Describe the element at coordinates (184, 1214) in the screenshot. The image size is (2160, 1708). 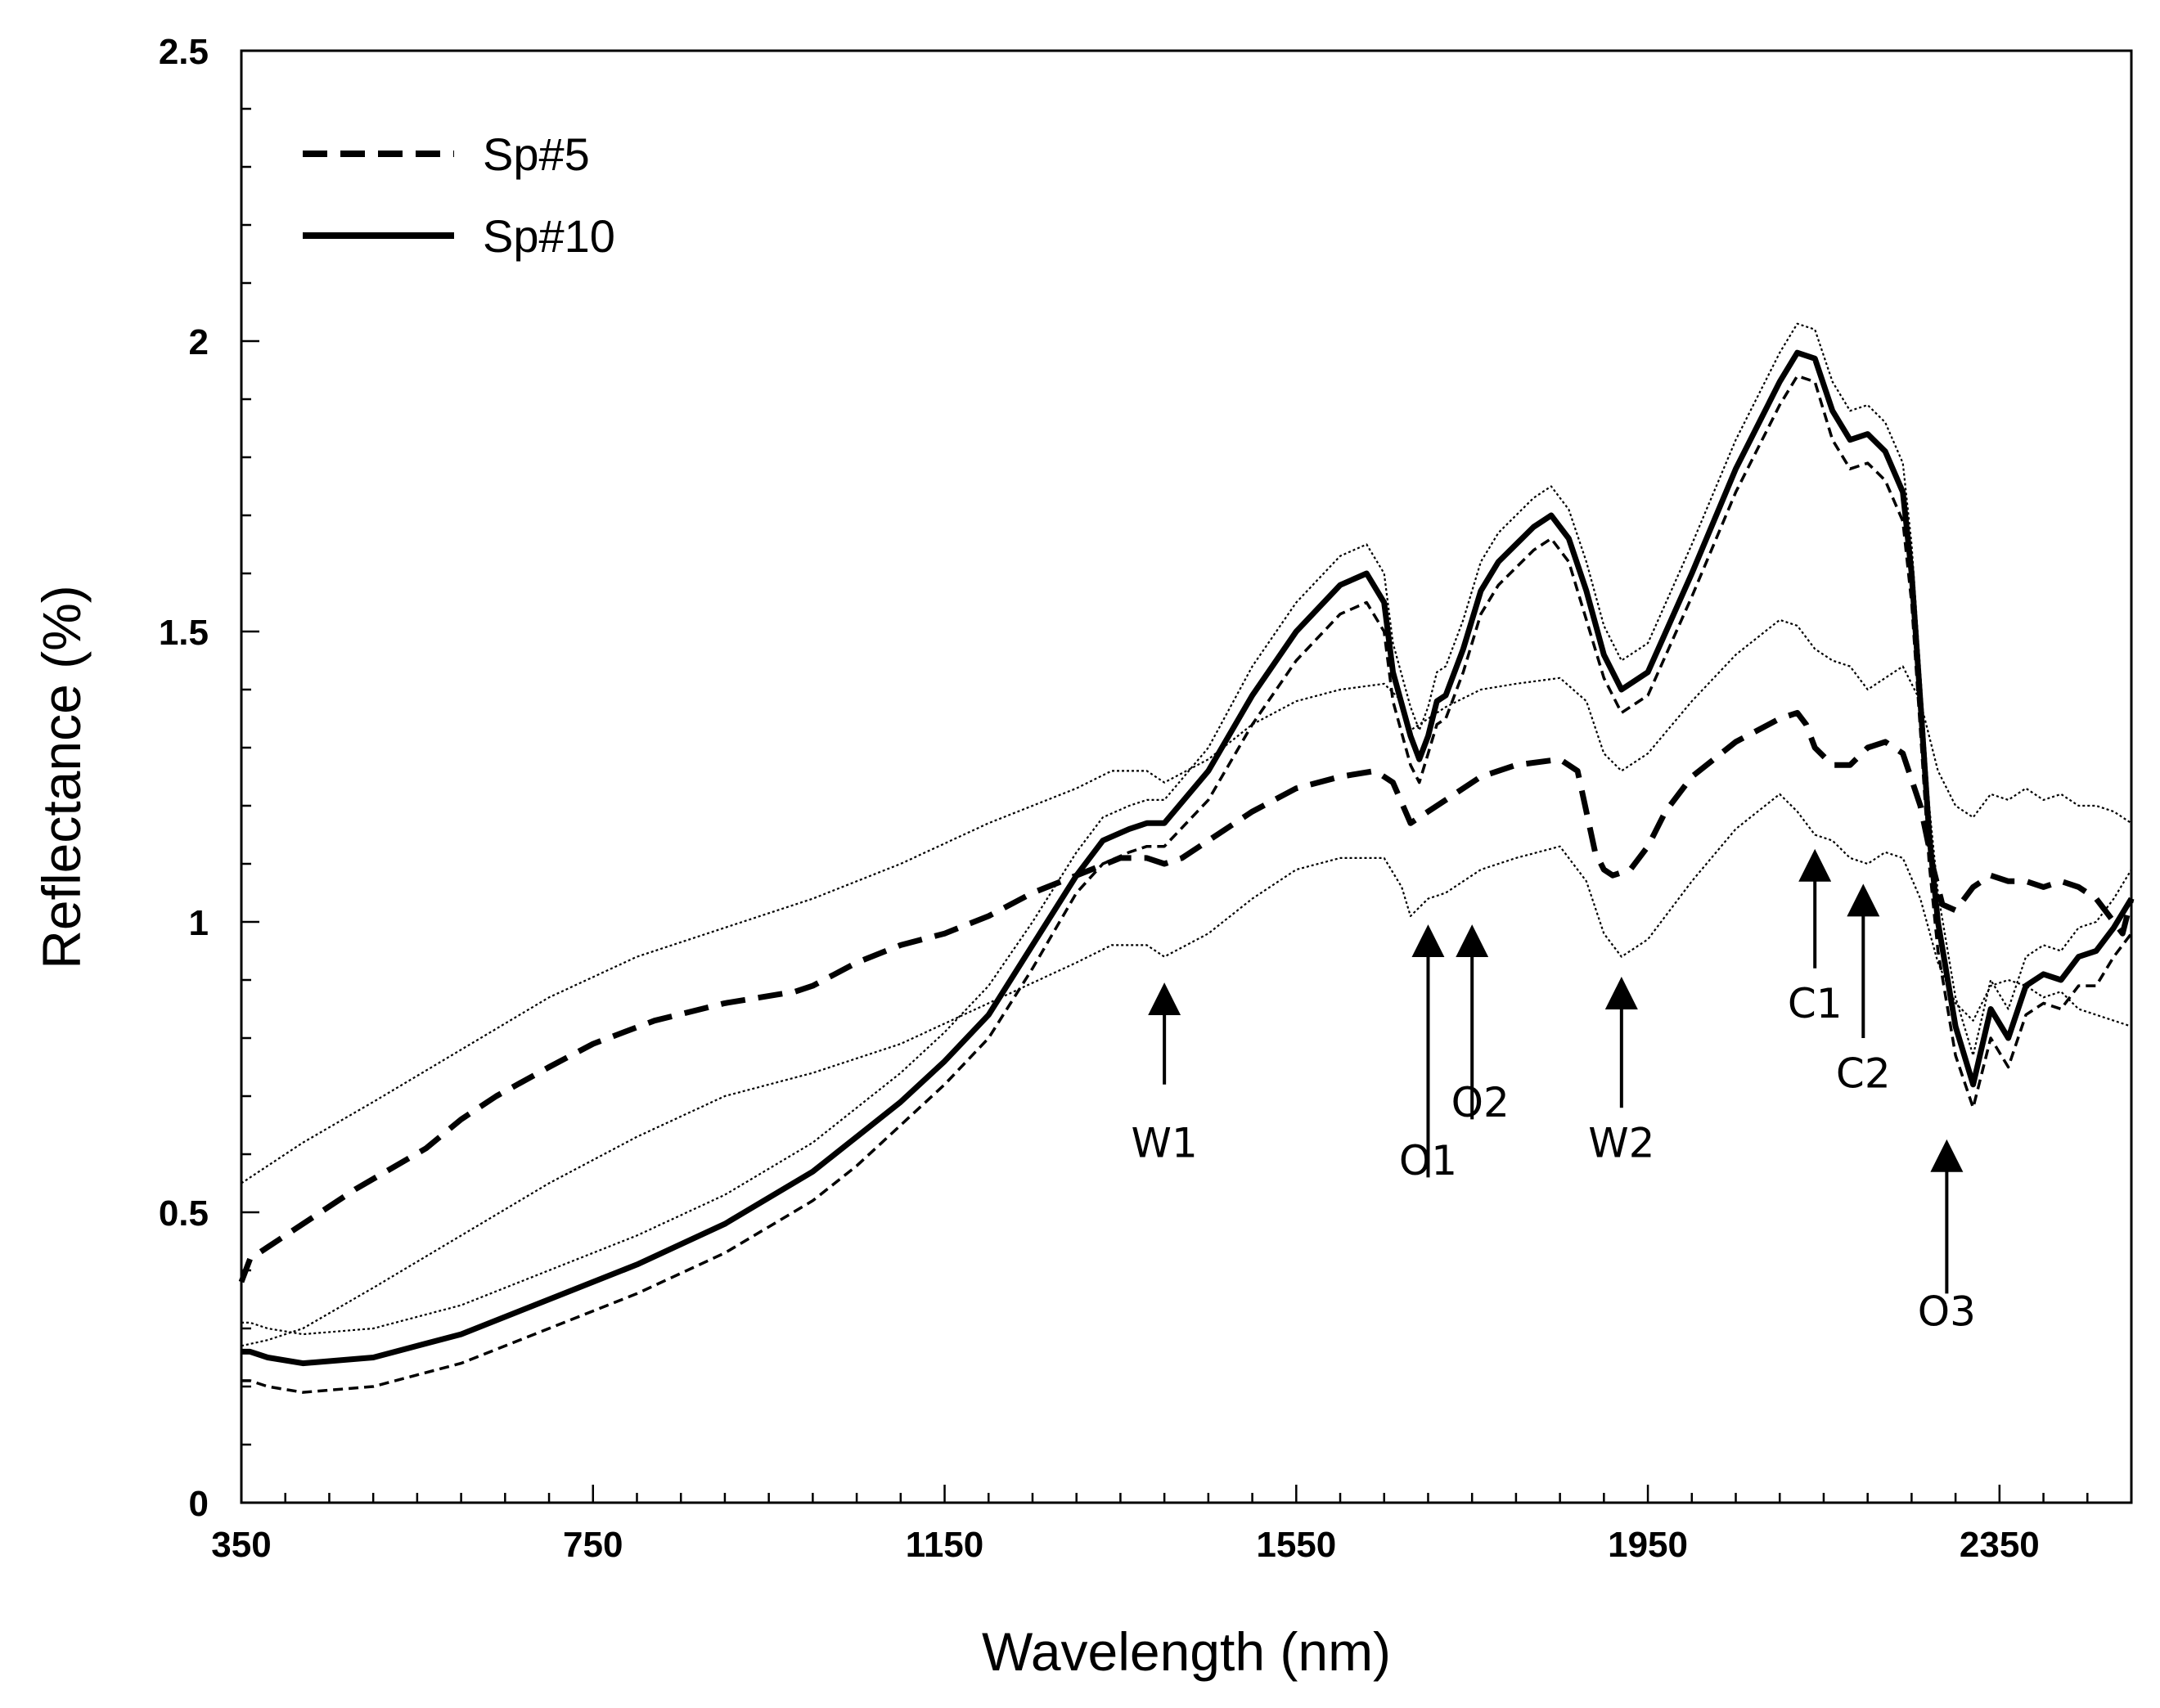
I see `y-tick-label: 0.5` at that location.